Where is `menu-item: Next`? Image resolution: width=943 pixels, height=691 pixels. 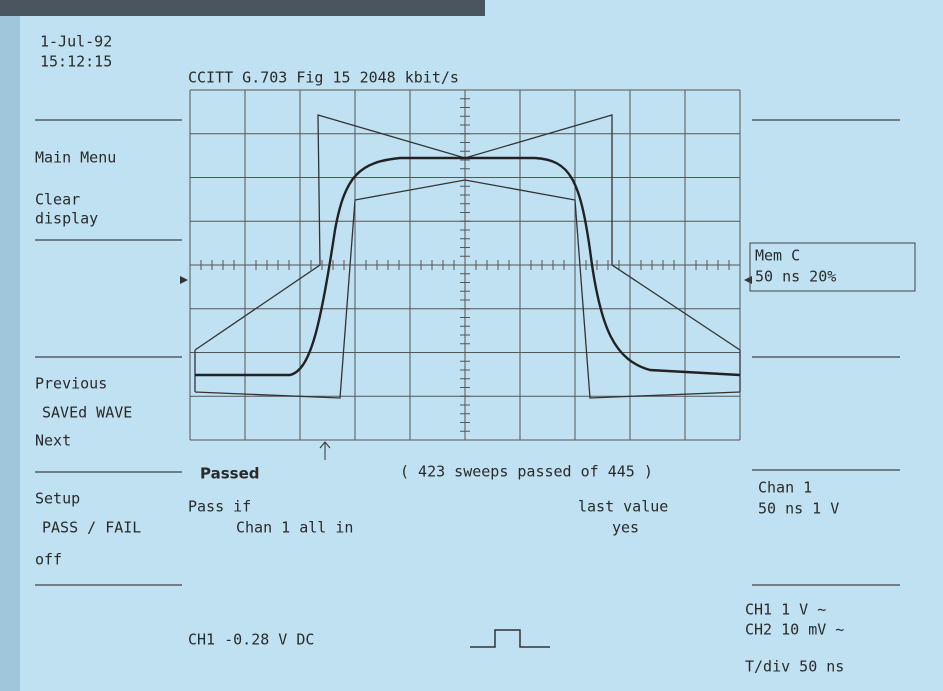
menu-item: Next is located at coordinates (53, 441).